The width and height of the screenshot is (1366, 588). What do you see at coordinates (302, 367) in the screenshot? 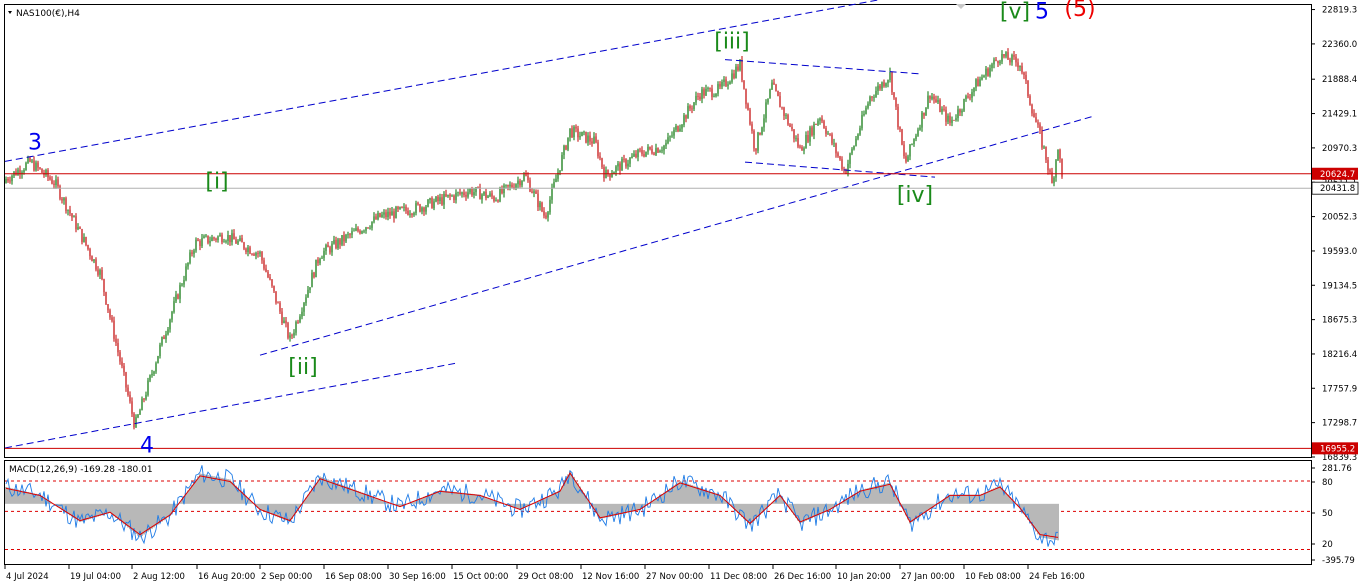
I see `wave-label: [ii]` at bounding box center [302, 367].